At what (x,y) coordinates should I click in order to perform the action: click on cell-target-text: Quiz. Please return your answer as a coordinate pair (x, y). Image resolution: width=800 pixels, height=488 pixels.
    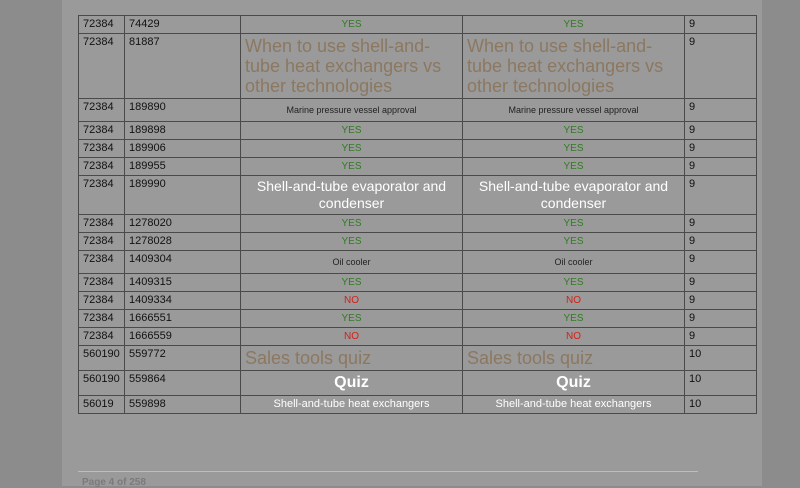
    Looking at the image, I should click on (573, 382).